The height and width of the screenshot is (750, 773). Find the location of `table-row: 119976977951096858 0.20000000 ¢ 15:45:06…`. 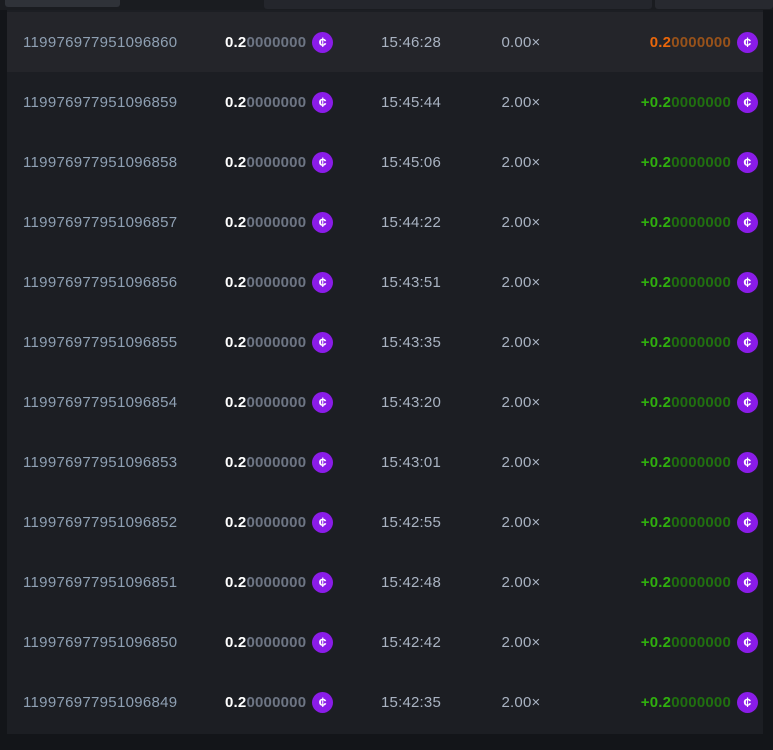

table-row: 119976977951096858 0.20000000 ¢ 15:45:06… is located at coordinates (385, 162).